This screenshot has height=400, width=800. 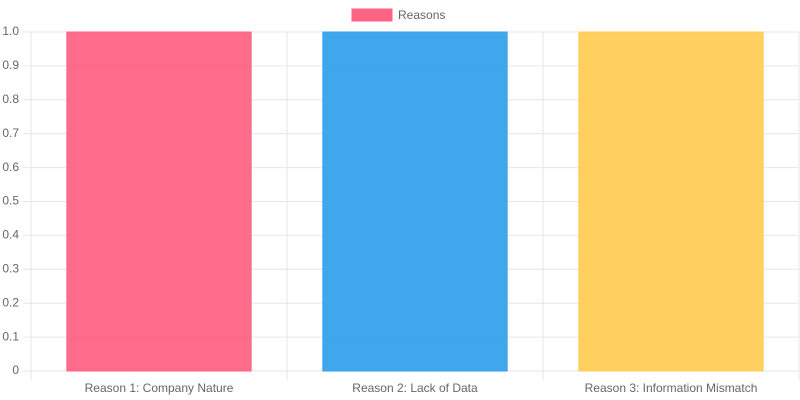 I want to click on y-tick-label: 0.2, so click(x=10, y=302).